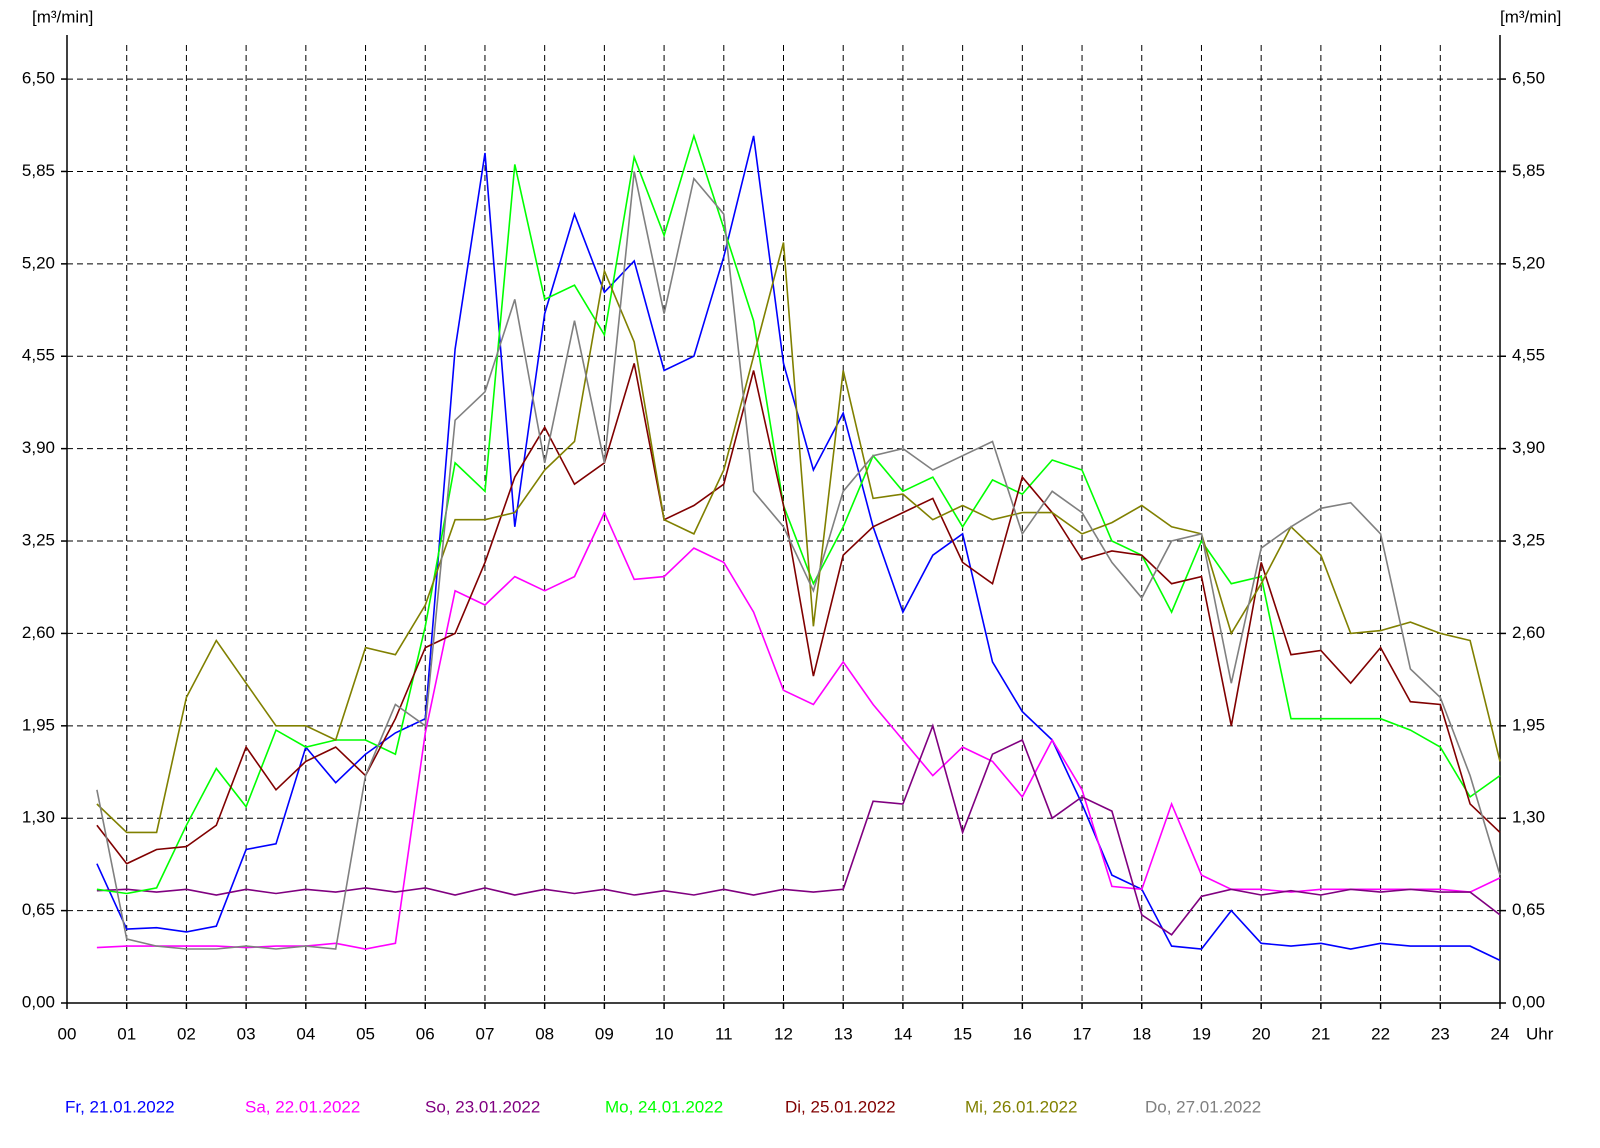  Describe the element at coordinates (302, 1106) in the screenshot. I see `legend-entry: Sa, 22.01.2022` at that location.